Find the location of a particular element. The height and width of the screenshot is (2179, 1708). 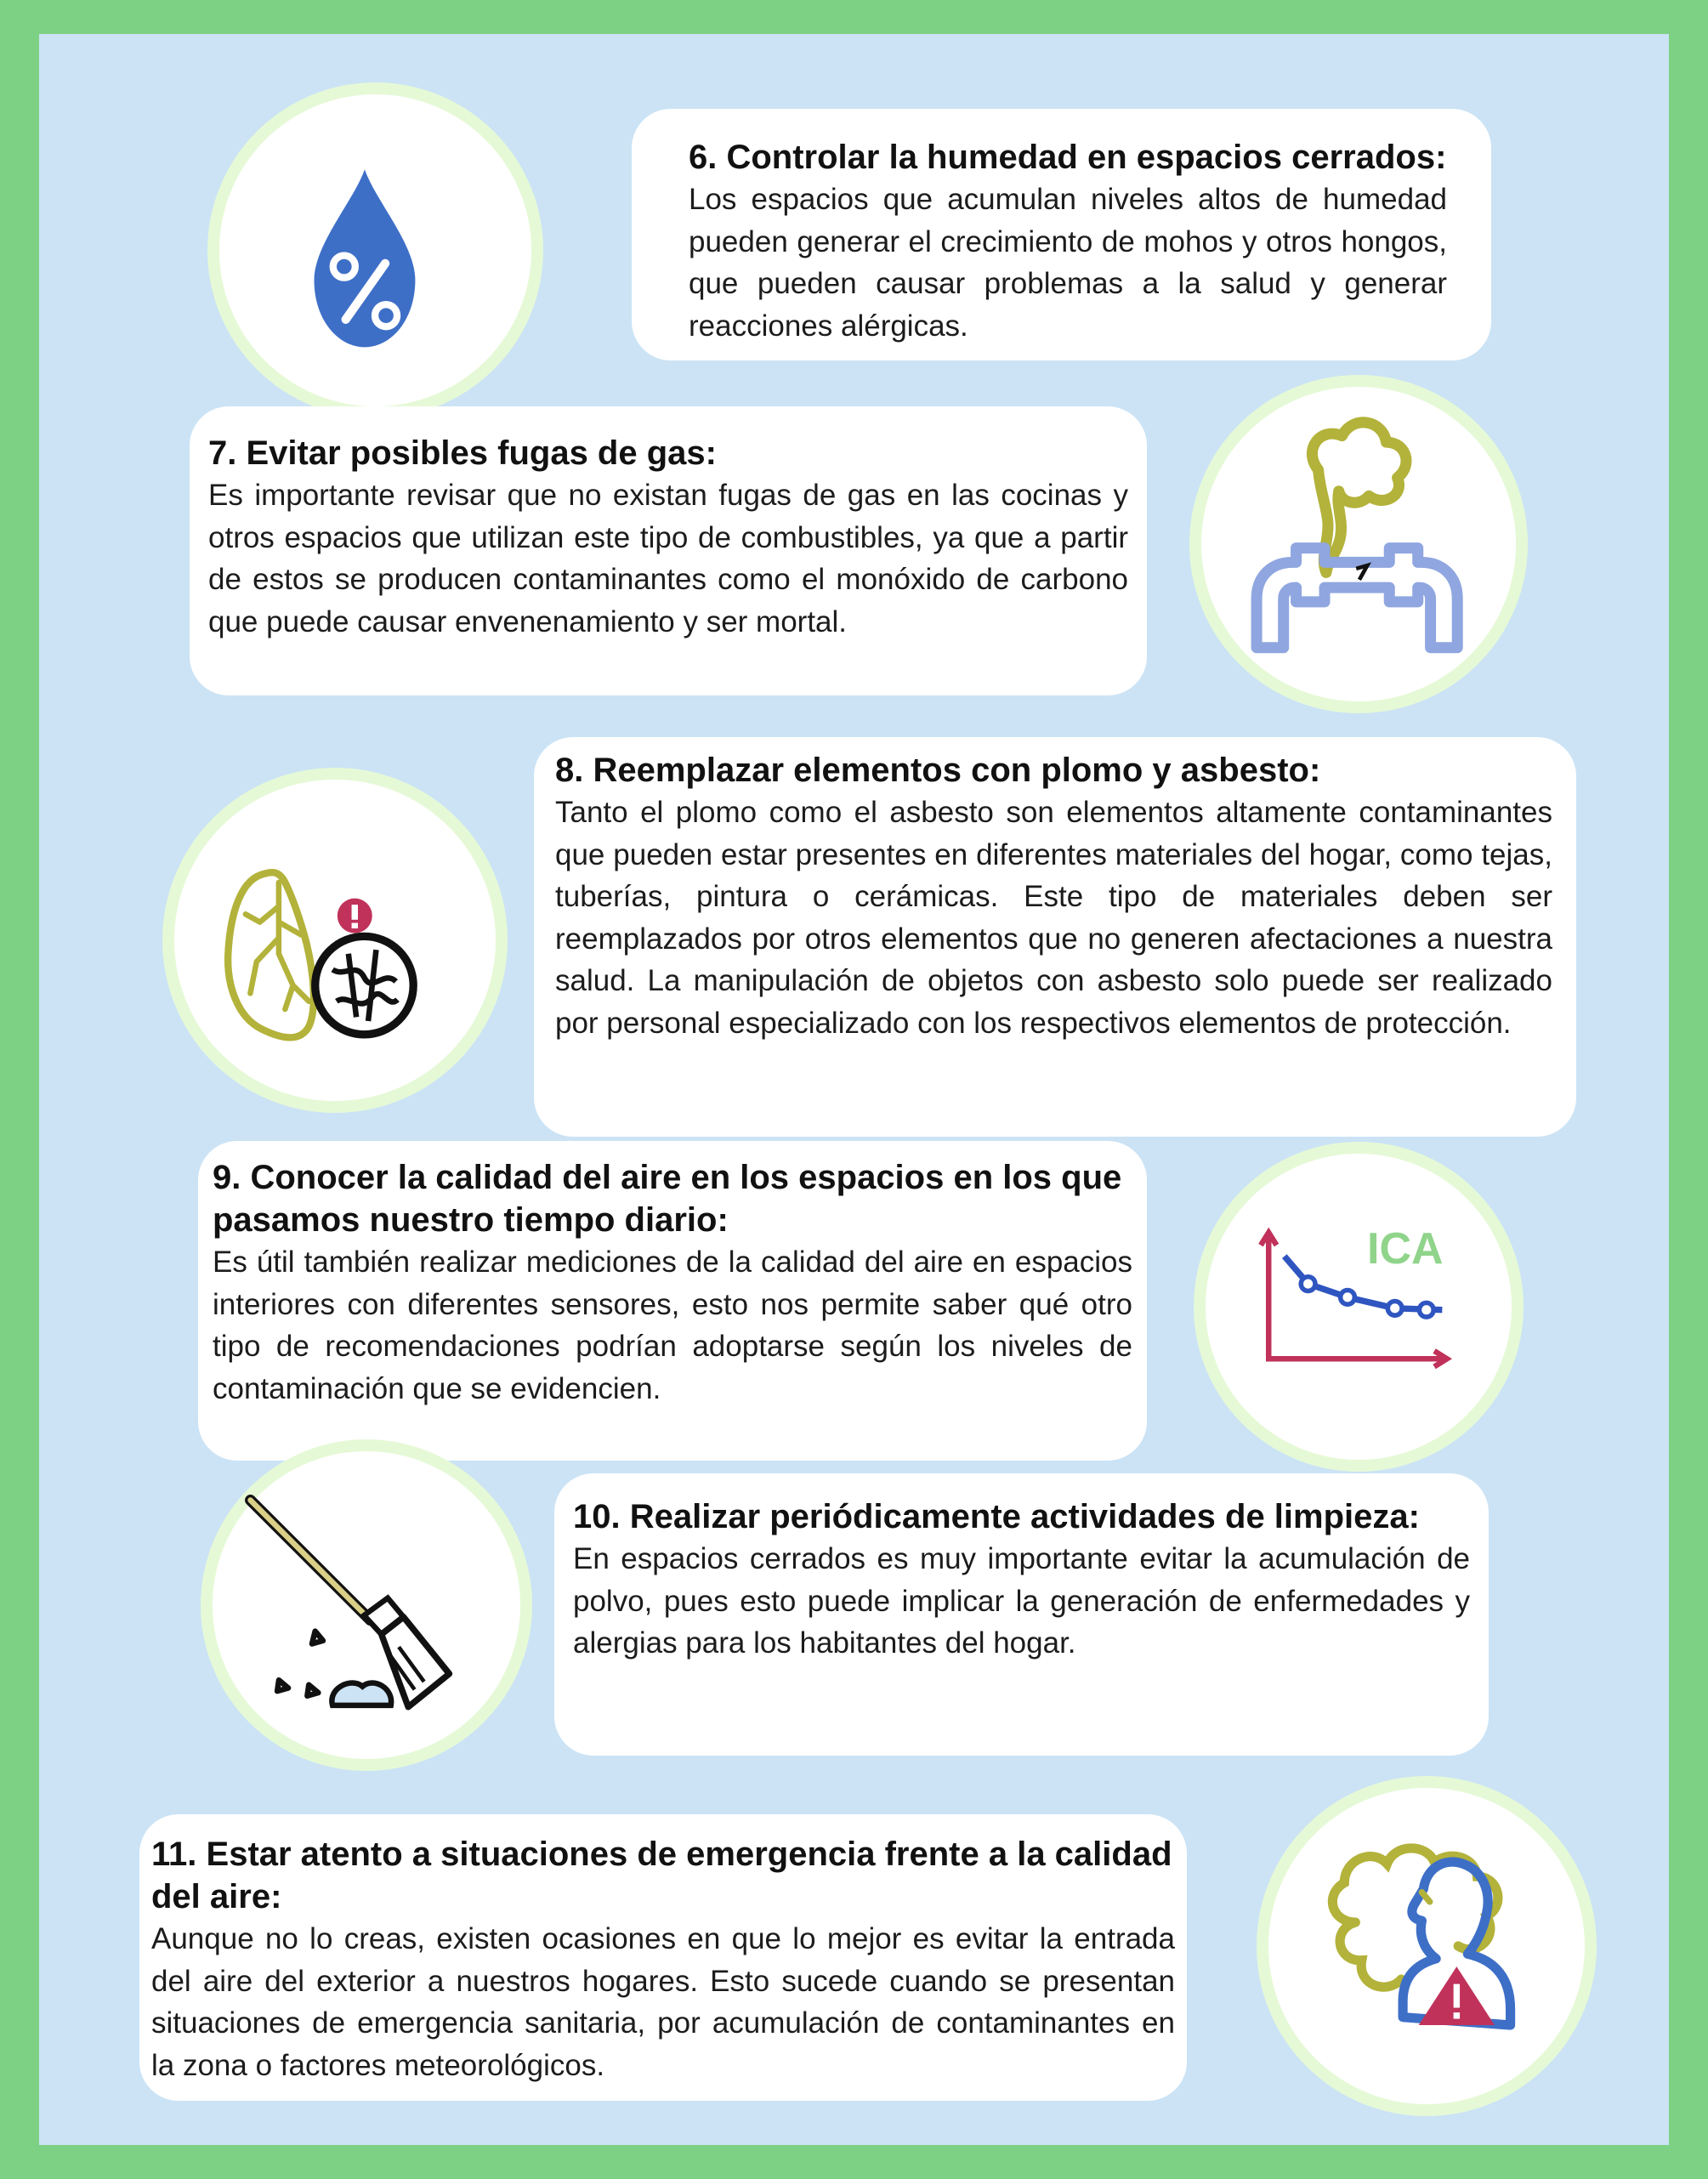

air-quality-circle: ICA is located at coordinates (1359, 1307).